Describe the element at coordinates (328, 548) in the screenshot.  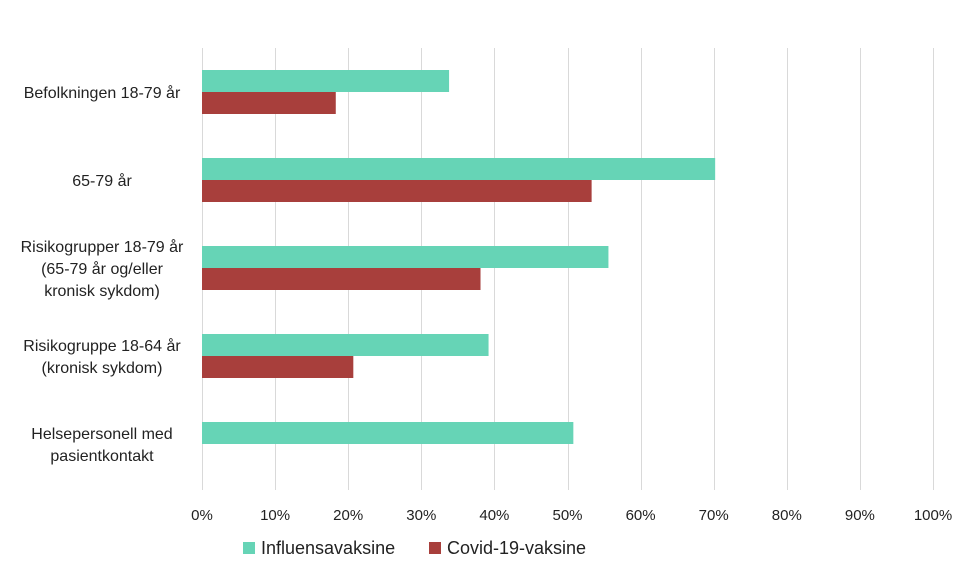
I see `legend-label: Influensavaksine` at that location.